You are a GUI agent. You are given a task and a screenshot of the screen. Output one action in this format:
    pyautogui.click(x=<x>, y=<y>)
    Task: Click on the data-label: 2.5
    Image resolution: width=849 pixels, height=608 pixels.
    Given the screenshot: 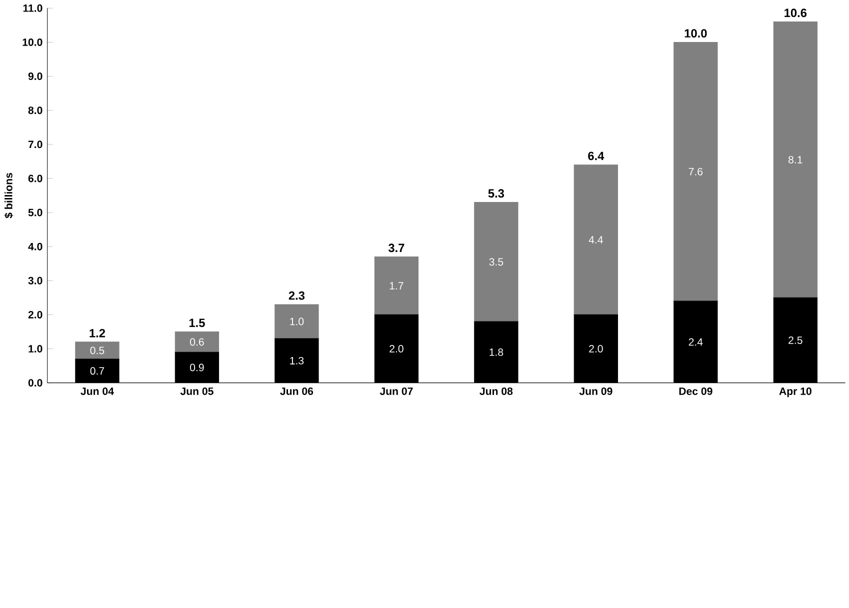 What is the action you would take?
    pyautogui.click(x=795, y=340)
    